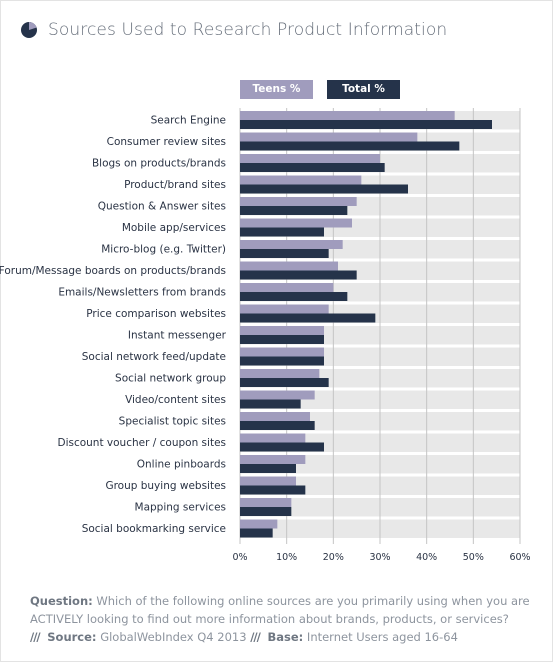 This screenshot has width=555, height=664. I want to click on category-label: Group buying websites, so click(165, 486).